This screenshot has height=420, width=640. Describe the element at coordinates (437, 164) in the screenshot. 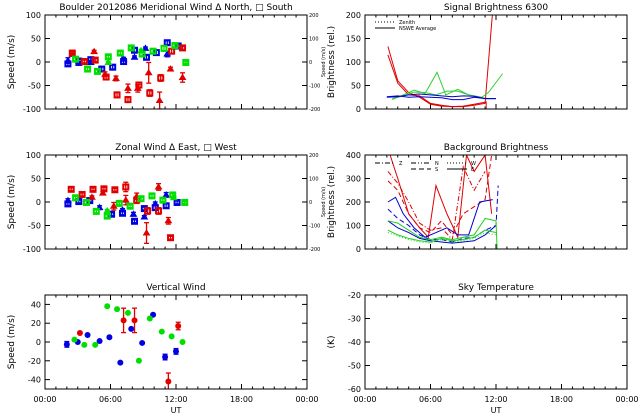

I see `legend-label: N` at that location.